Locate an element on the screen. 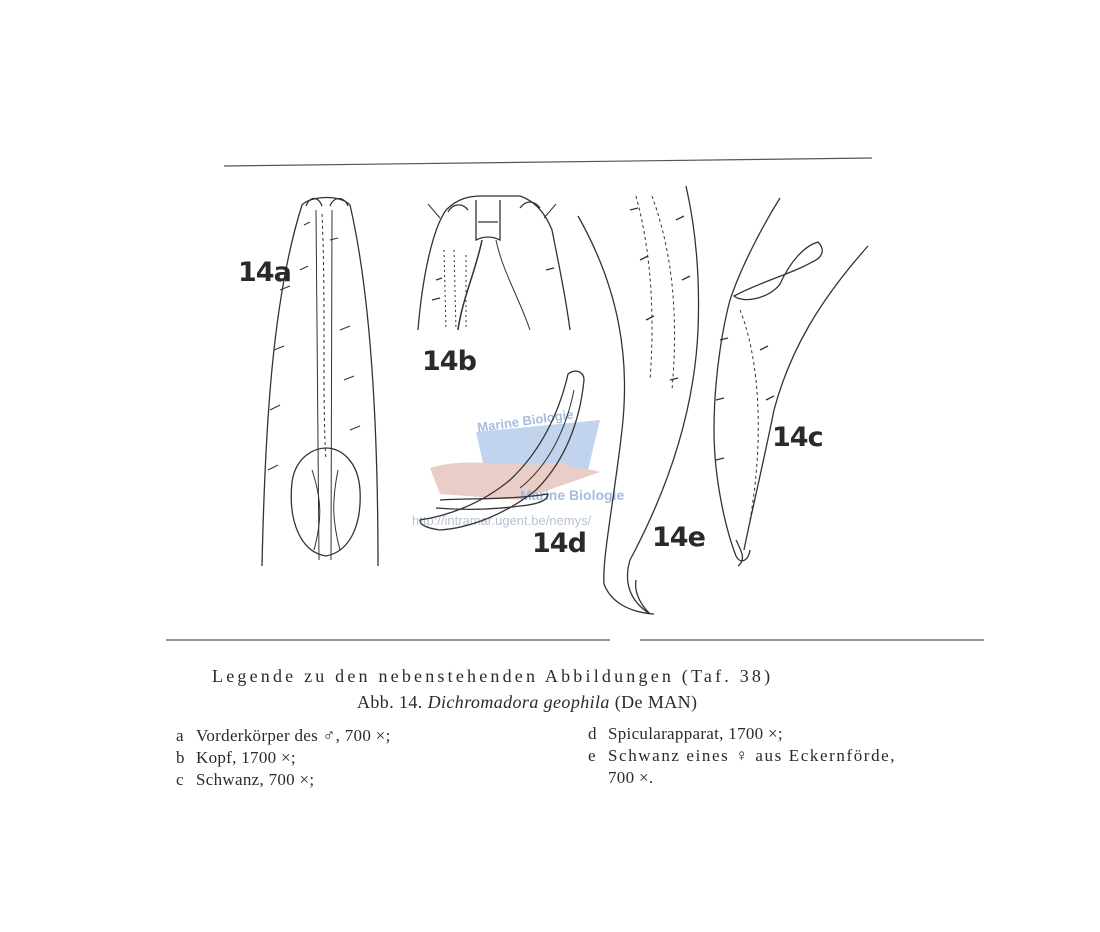 Image resolution: width=1100 pixels, height=932 pixels. nematode-tail-male-drawing is located at coordinates (791, 382).